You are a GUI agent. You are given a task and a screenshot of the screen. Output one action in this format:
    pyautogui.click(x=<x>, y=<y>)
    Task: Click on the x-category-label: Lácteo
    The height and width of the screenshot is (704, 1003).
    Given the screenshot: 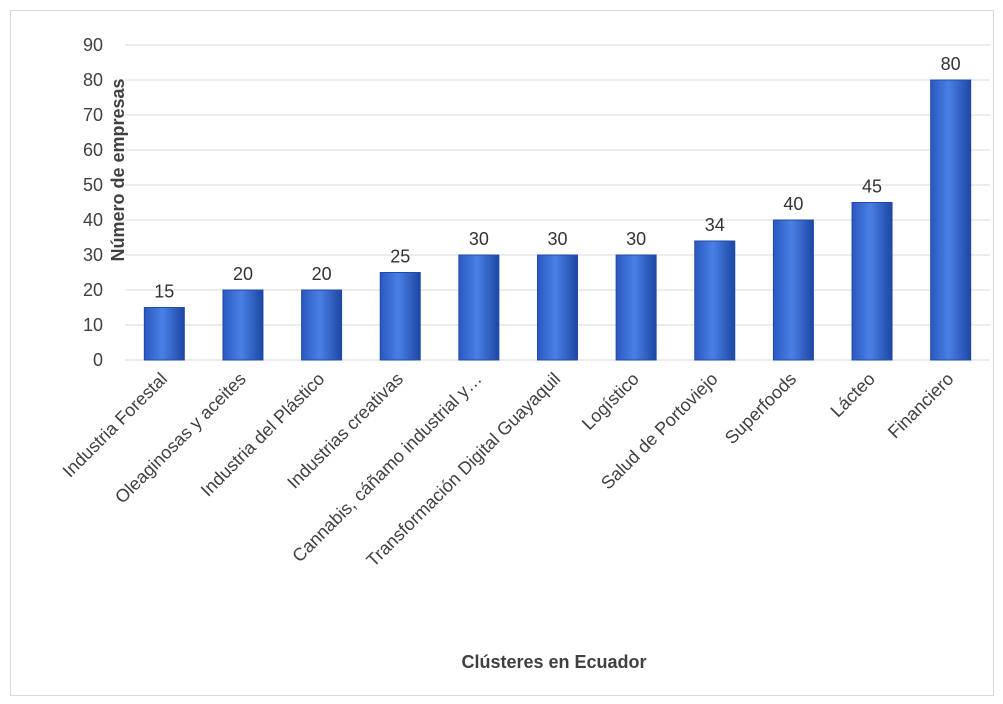 What is the action you would take?
    pyautogui.click(x=853, y=395)
    